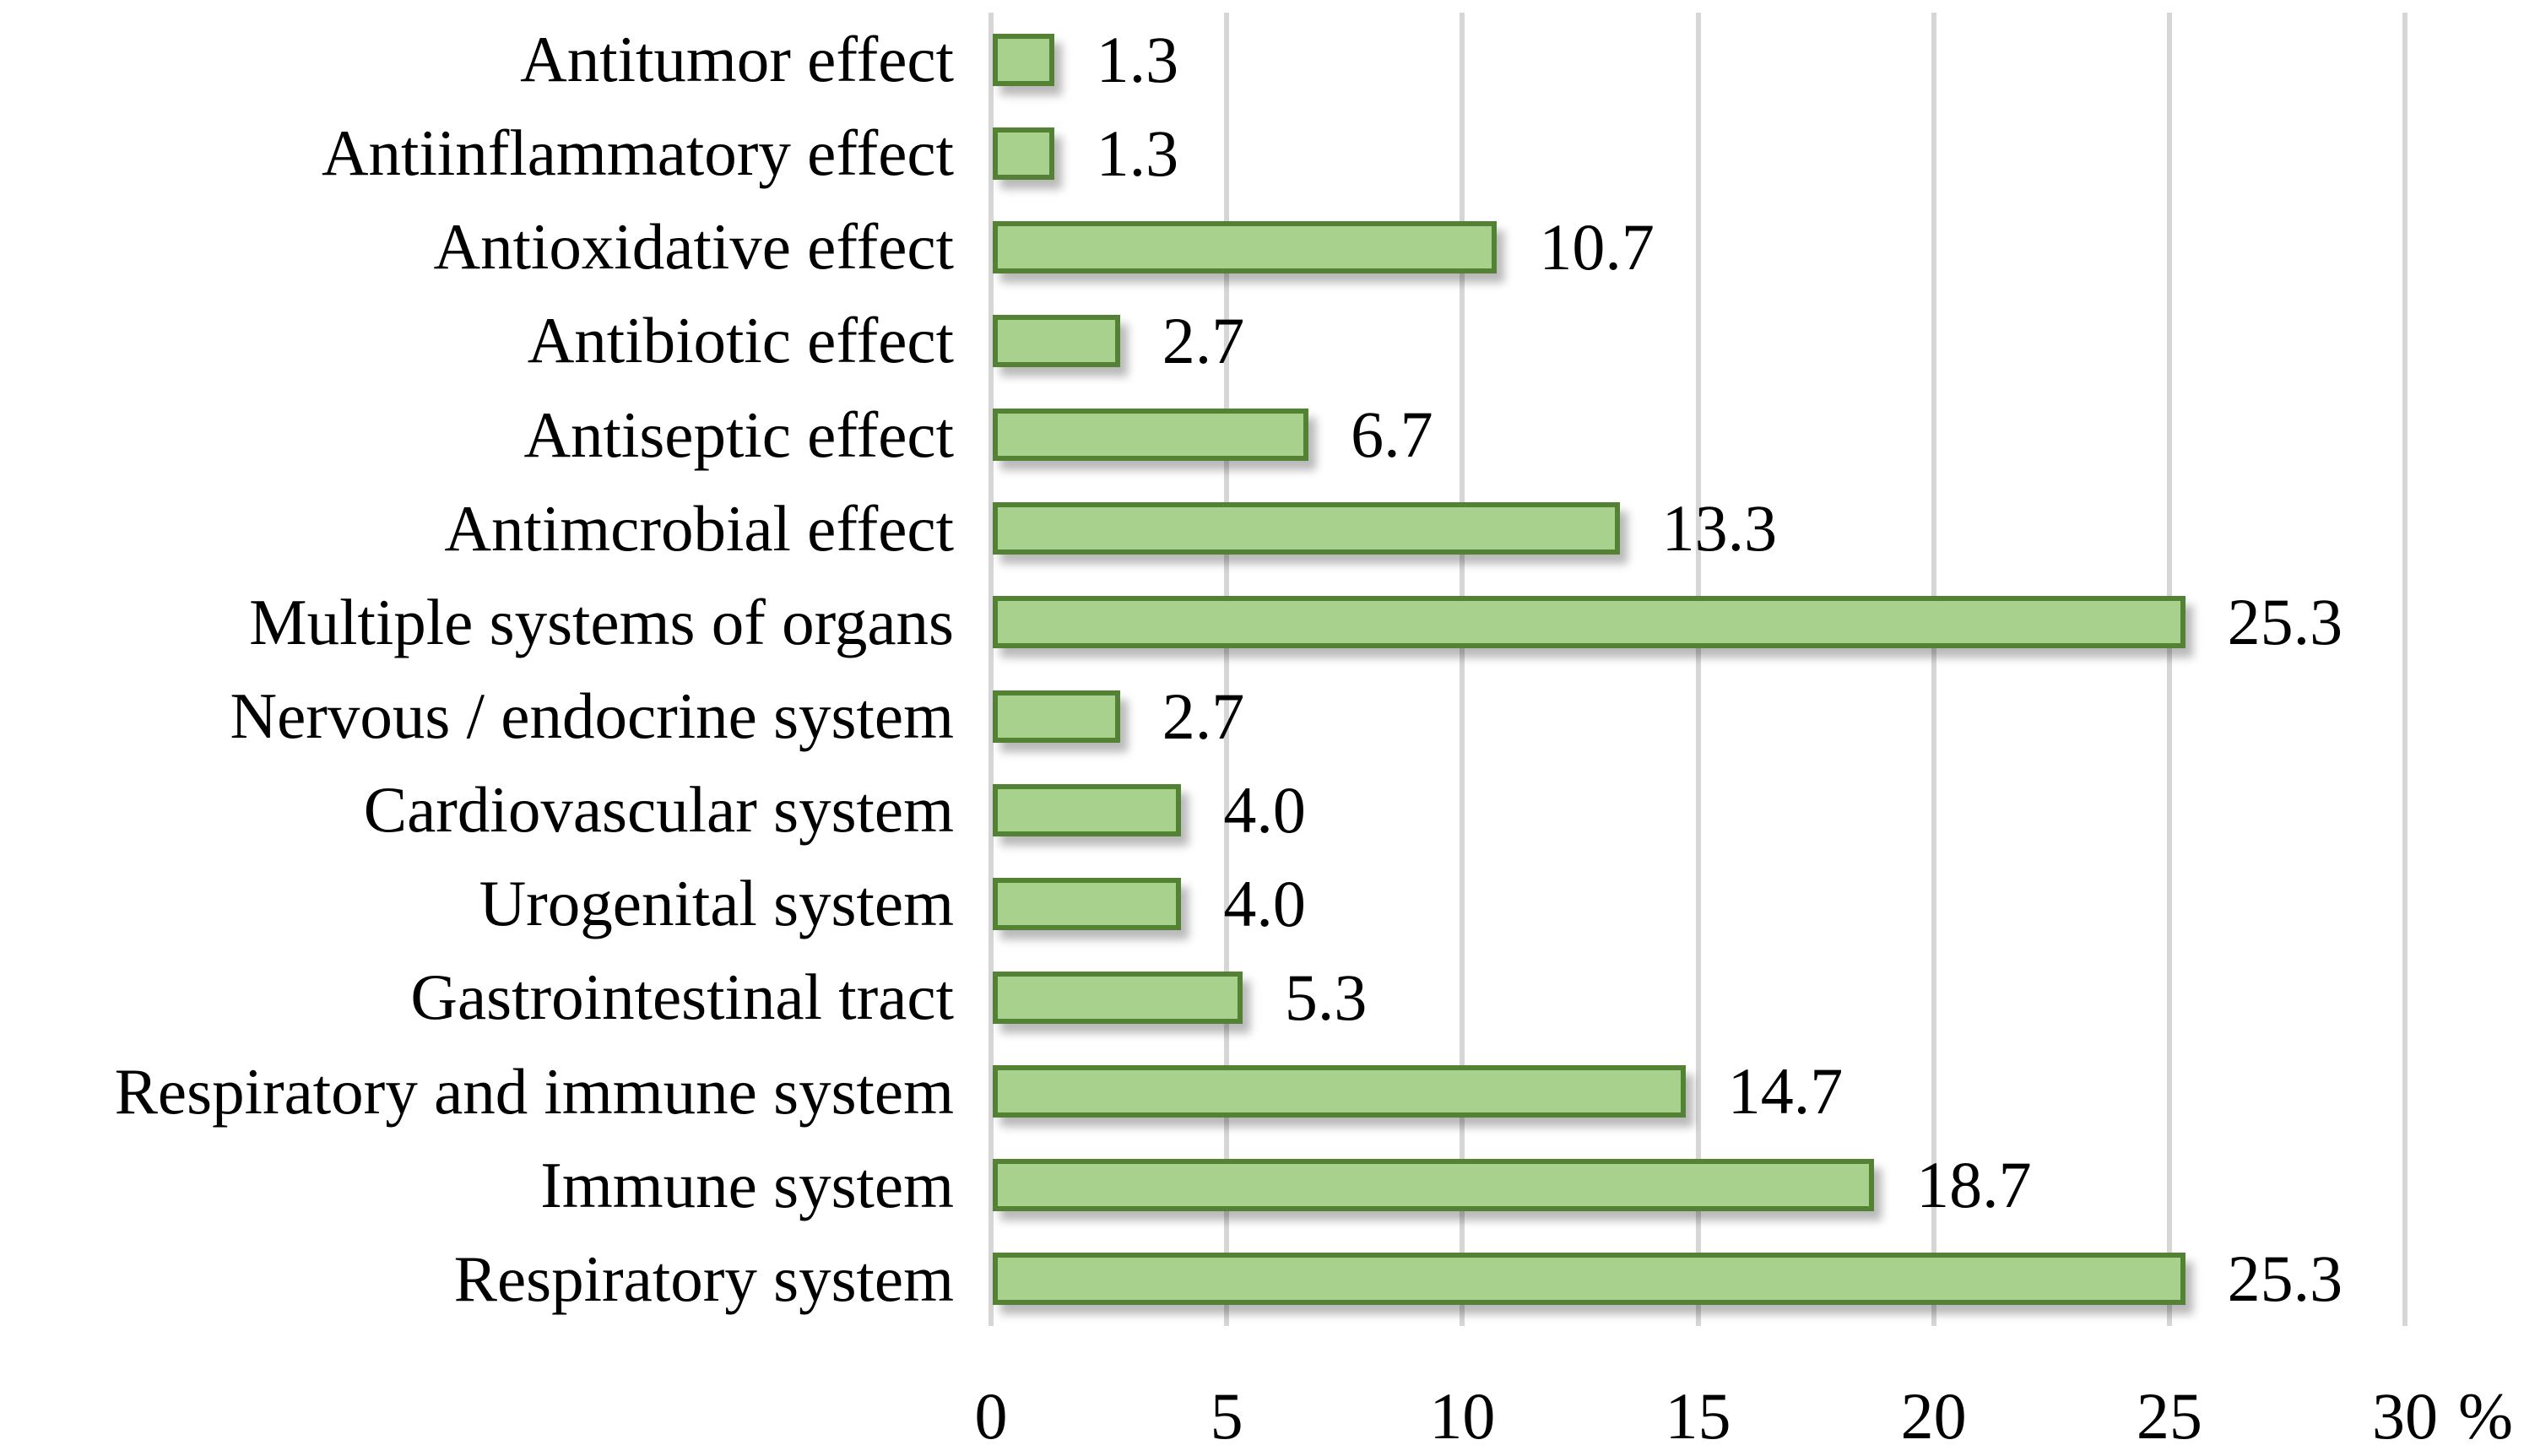  Describe the element at coordinates (638, 153) in the screenshot. I see `category-label: Antiinflammatory effect` at that location.